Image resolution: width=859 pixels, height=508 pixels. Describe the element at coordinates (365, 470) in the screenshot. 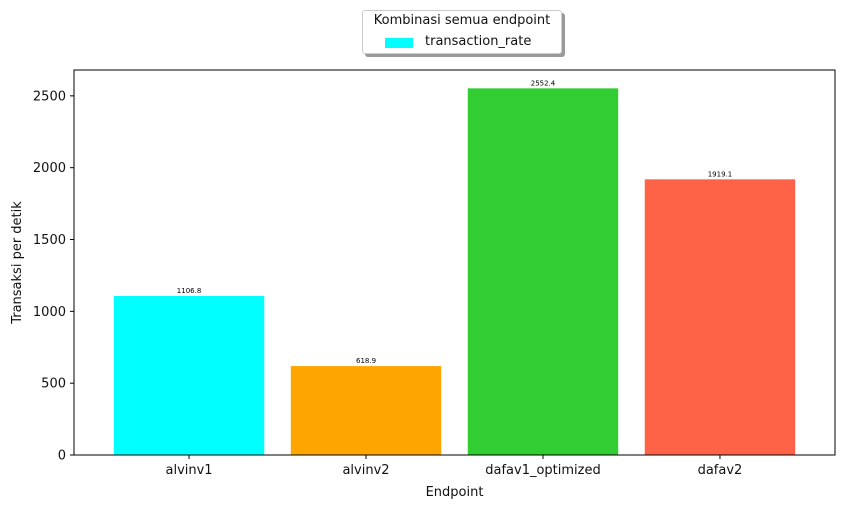

I see `x-tick-label-alvinv2: alvinv2` at that location.